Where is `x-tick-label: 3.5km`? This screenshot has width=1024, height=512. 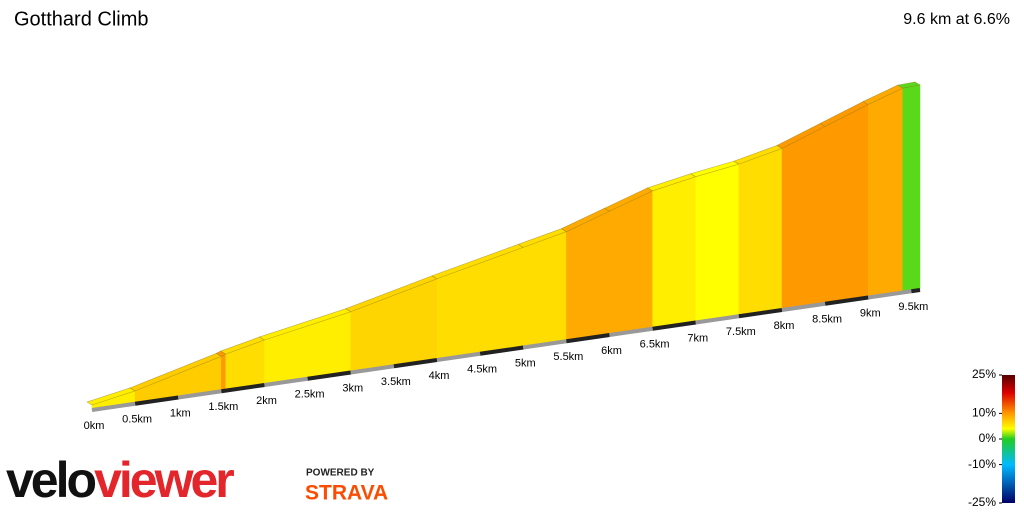
x-tick-label: 3.5km is located at coordinates (396, 382).